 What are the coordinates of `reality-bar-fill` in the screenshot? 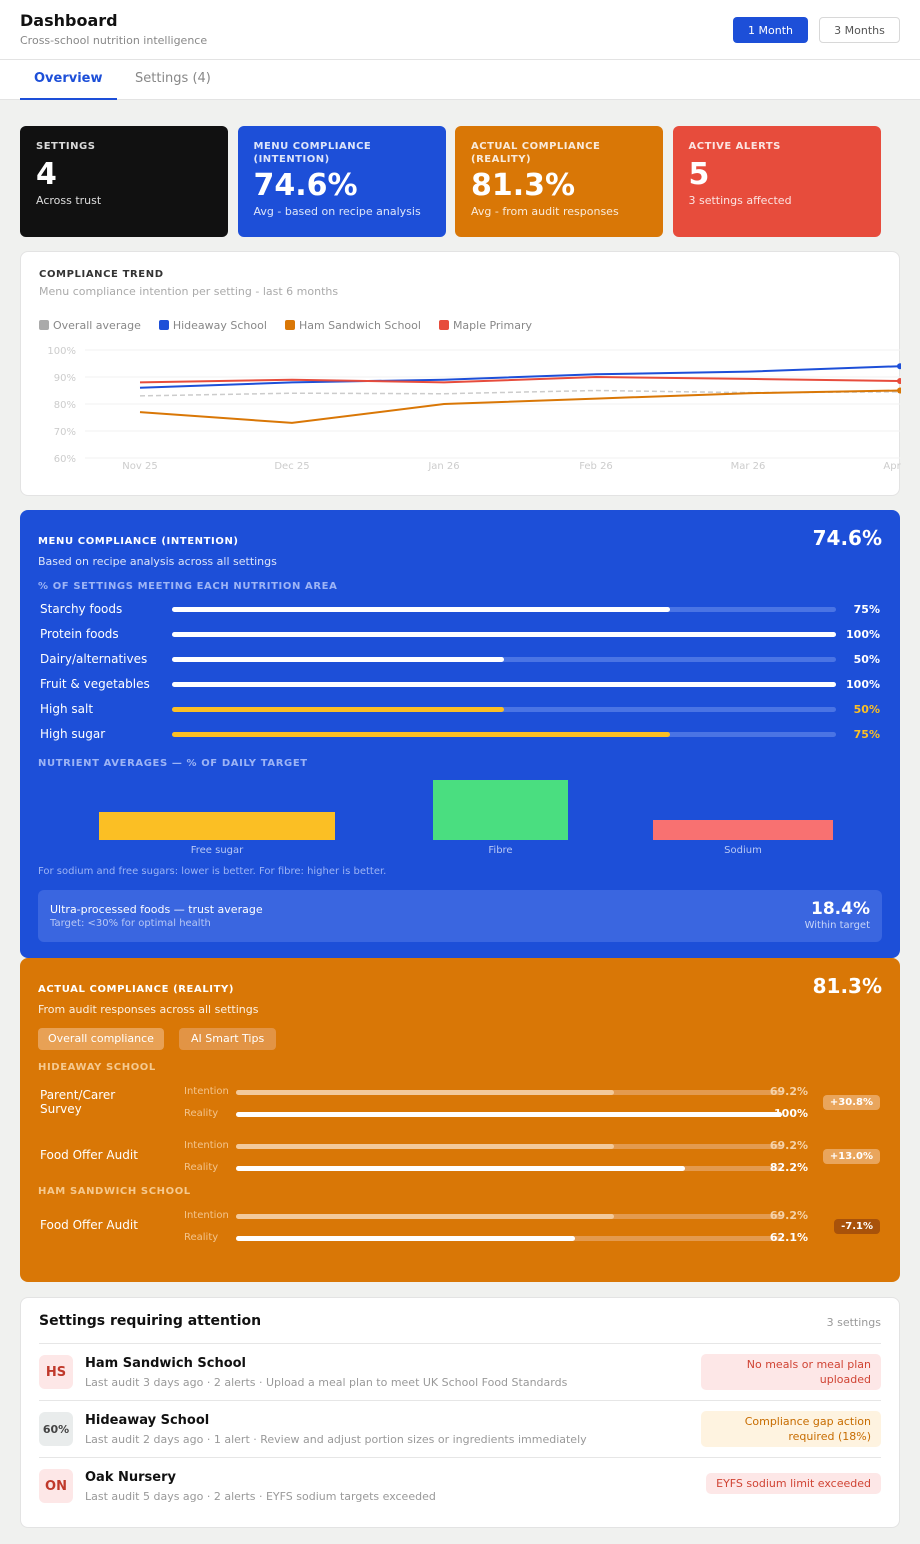 It's located at (509, 1114).